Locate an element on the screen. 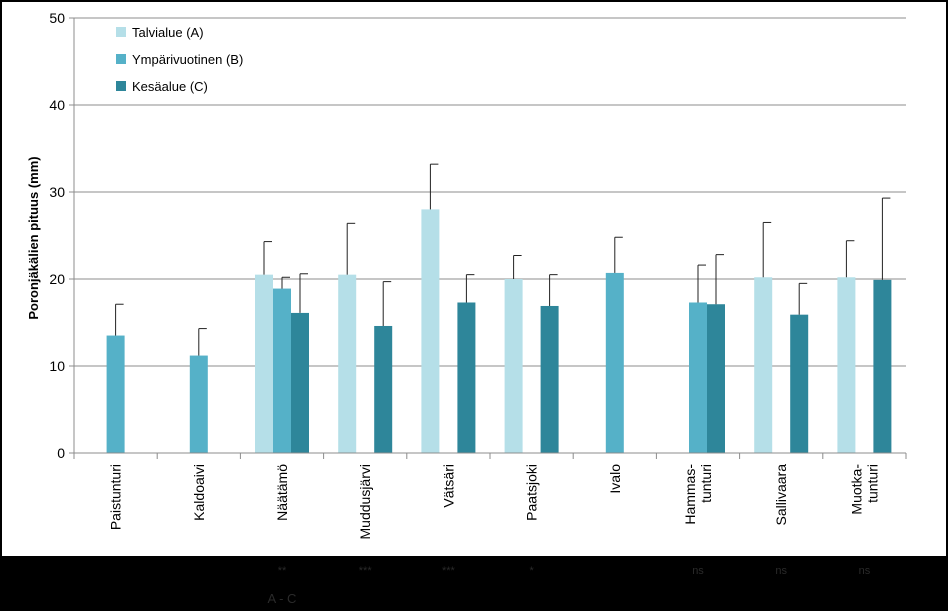 The height and width of the screenshot is (611, 948). y-tick-labels: 0 10 20 30 40 50 is located at coordinates (57, 235).